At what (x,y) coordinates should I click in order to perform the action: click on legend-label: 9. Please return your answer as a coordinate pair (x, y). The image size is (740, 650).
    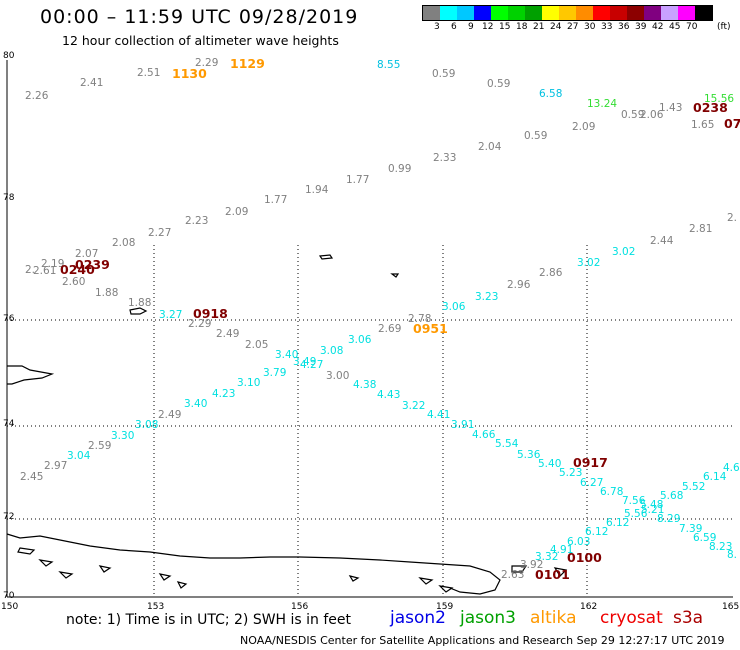
    Looking at the image, I should click on (471, 27).